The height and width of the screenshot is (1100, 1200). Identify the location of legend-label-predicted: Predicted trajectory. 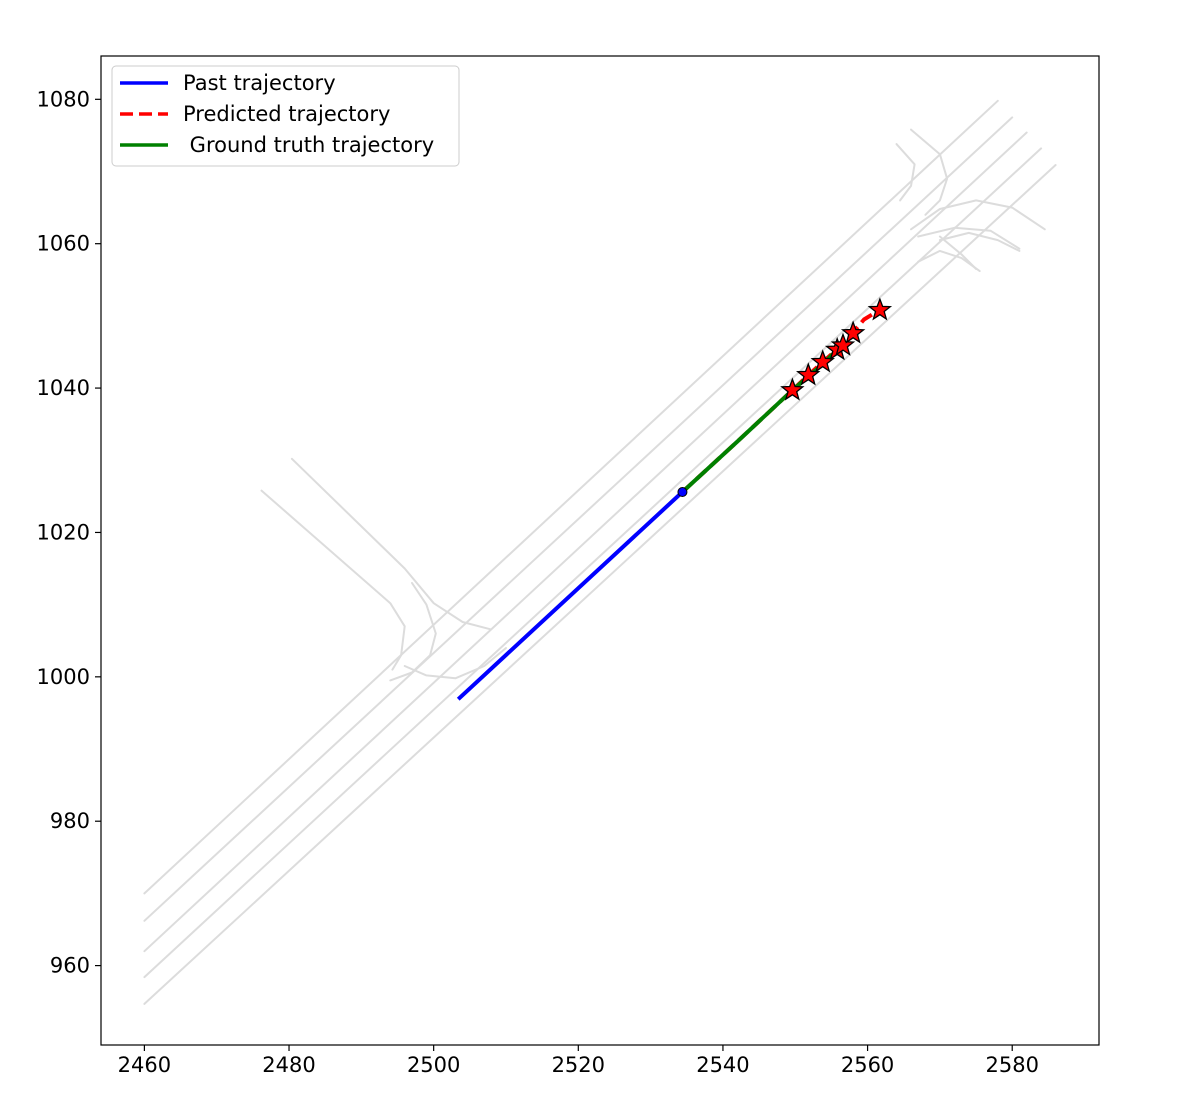
(286, 114).